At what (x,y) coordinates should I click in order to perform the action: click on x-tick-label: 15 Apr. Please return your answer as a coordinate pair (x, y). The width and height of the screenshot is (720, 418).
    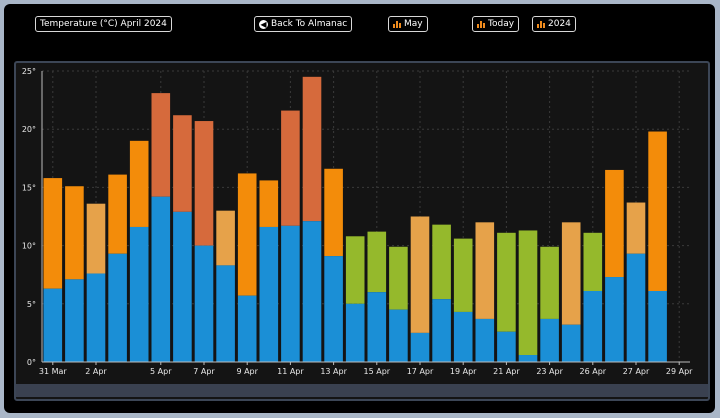
    Looking at the image, I should click on (377, 371).